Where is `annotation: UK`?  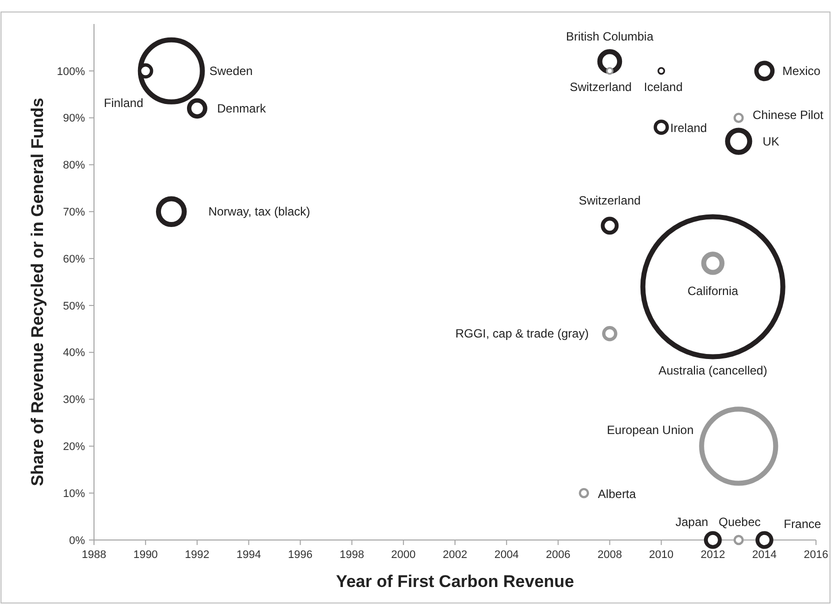
annotation: UK is located at coordinates (771, 141).